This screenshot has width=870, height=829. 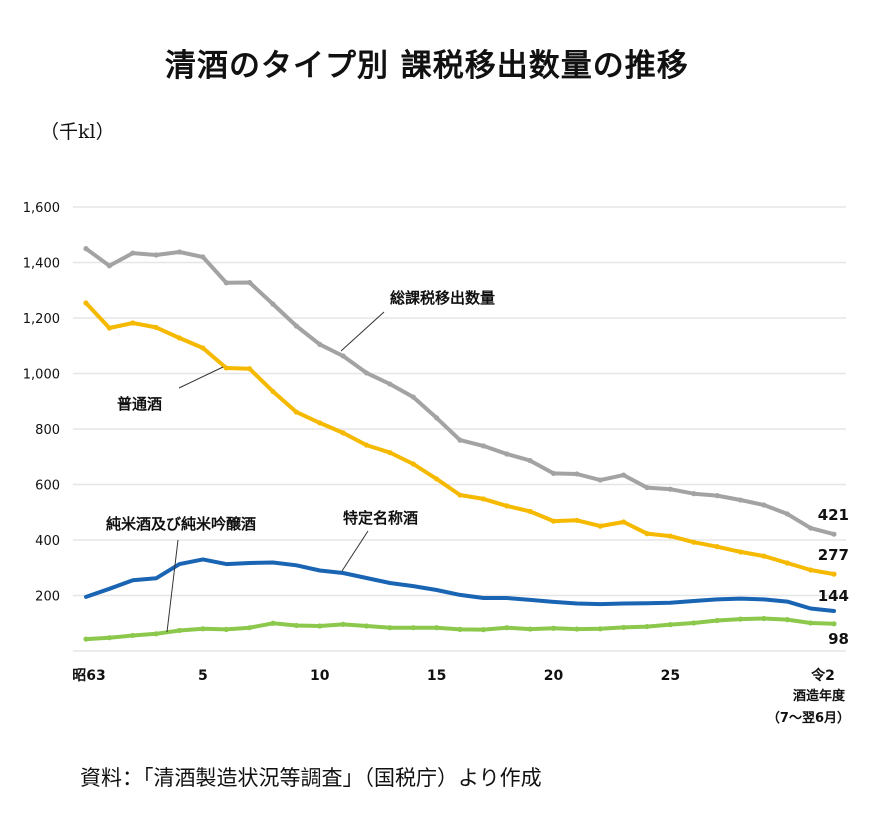 What do you see at coordinates (41, 208) in the screenshot?
I see `y-tick-label: 1,600` at bounding box center [41, 208].